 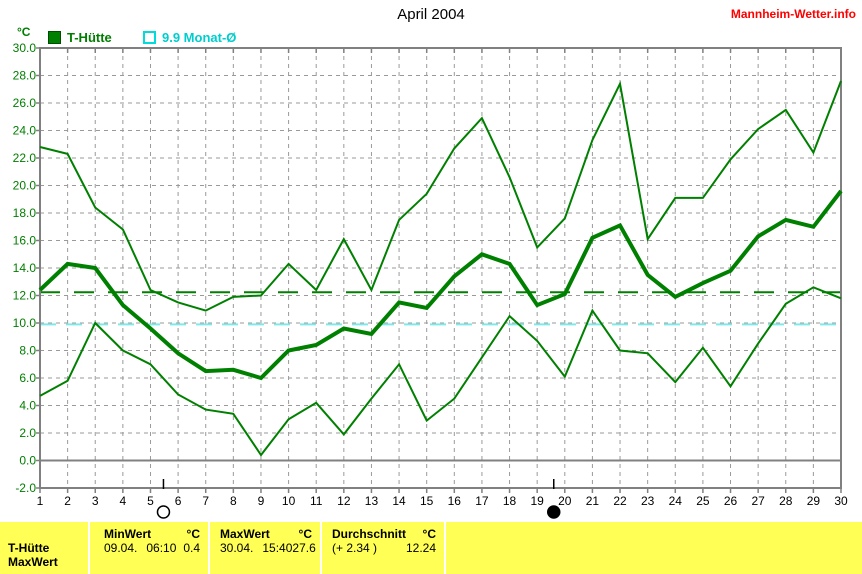 What do you see at coordinates (25, 131) in the screenshot?
I see `svg-text: 24.0` at bounding box center [25, 131].